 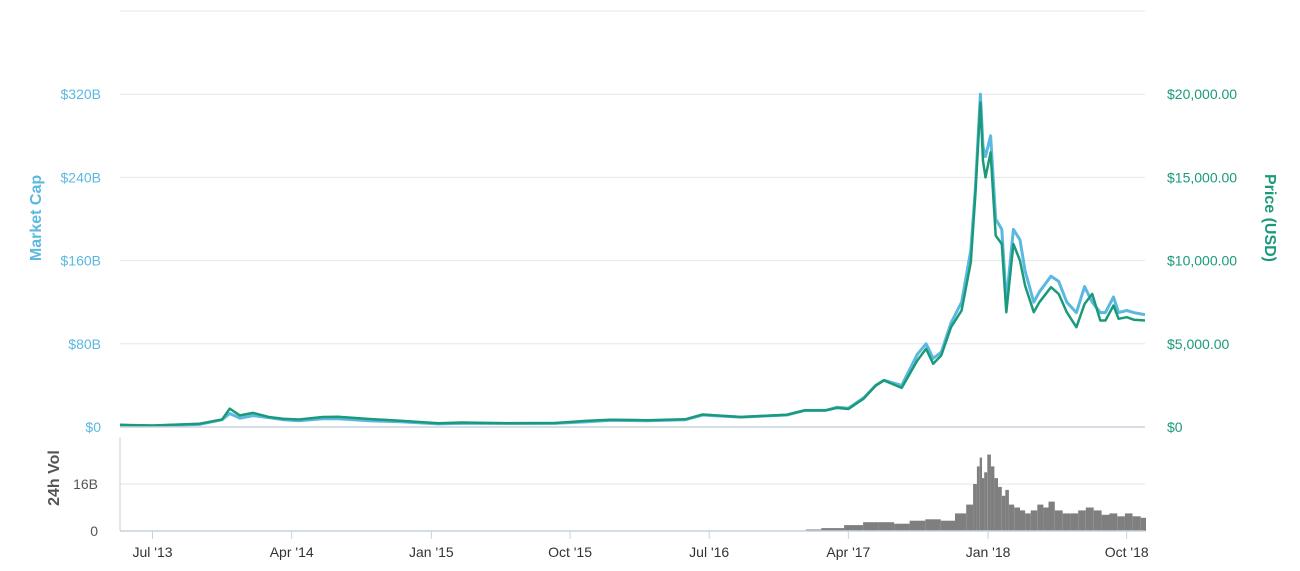 What do you see at coordinates (85, 507) in the screenshot?
I see `volume-axis-ticks: 0 16B` at bounding box center [85, 507].